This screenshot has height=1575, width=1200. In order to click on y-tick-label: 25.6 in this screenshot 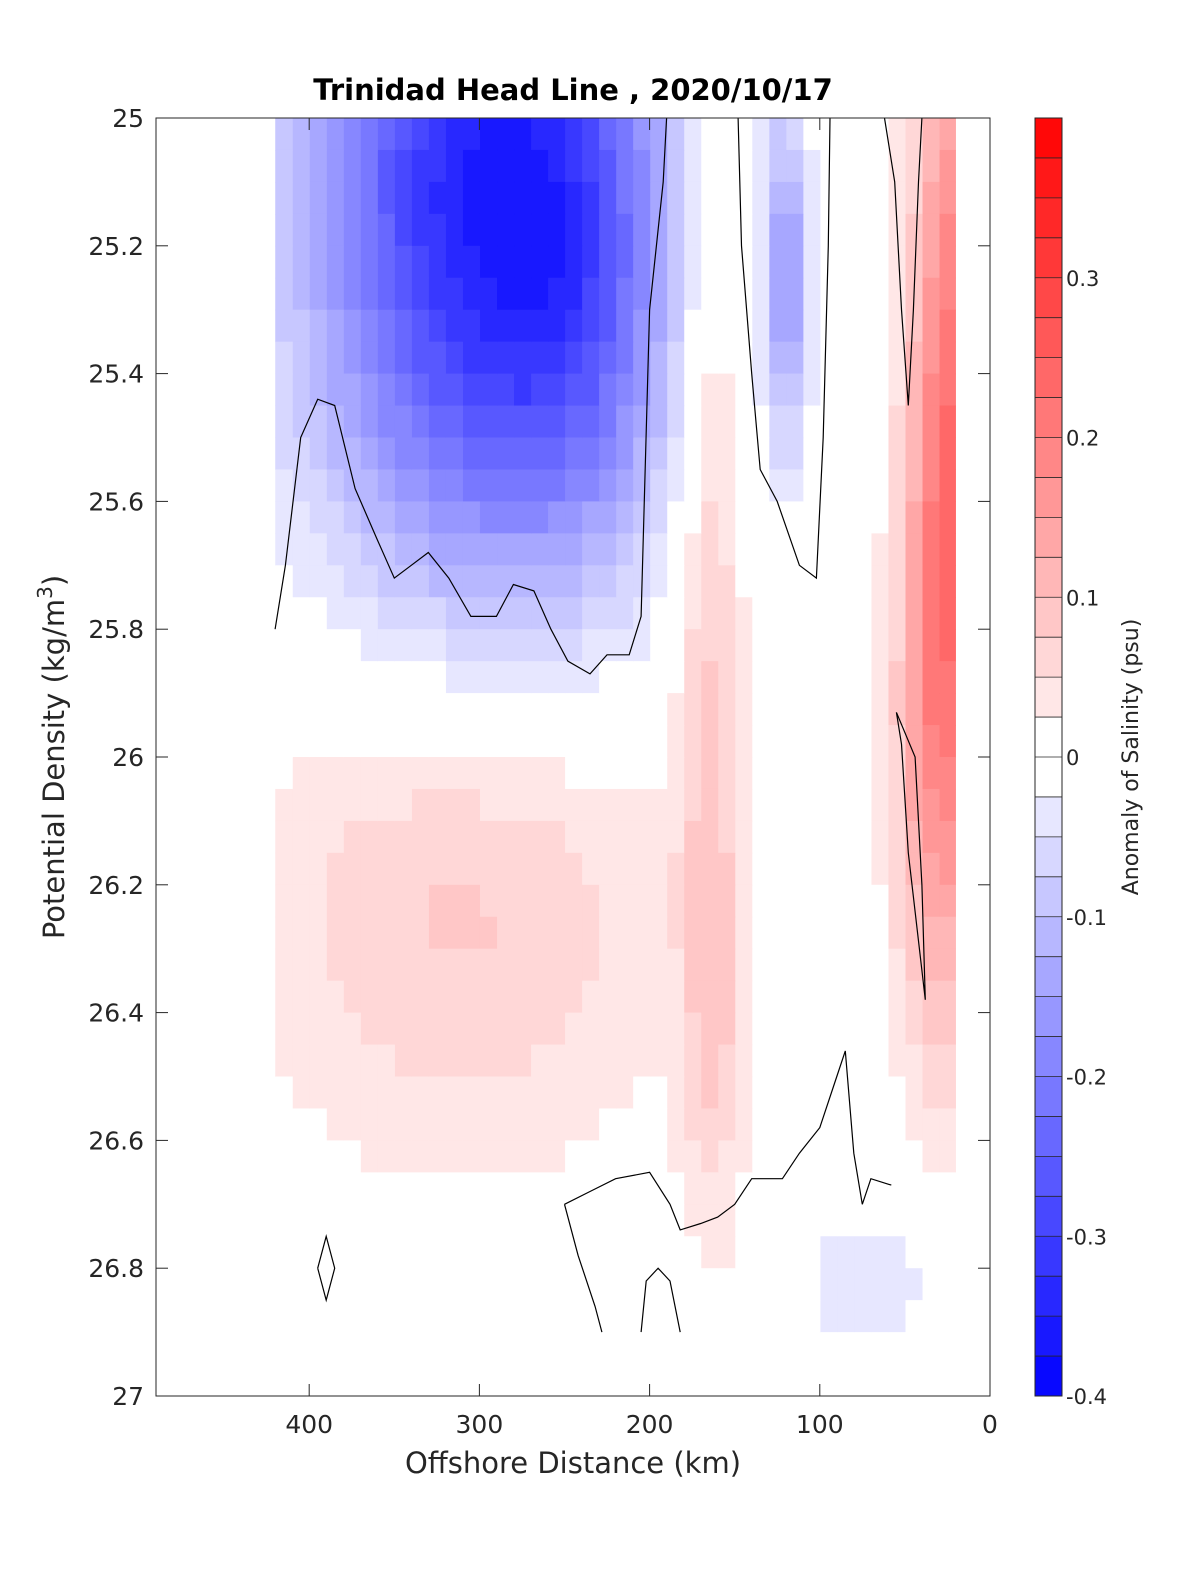, I will do `click(116, 501)`.